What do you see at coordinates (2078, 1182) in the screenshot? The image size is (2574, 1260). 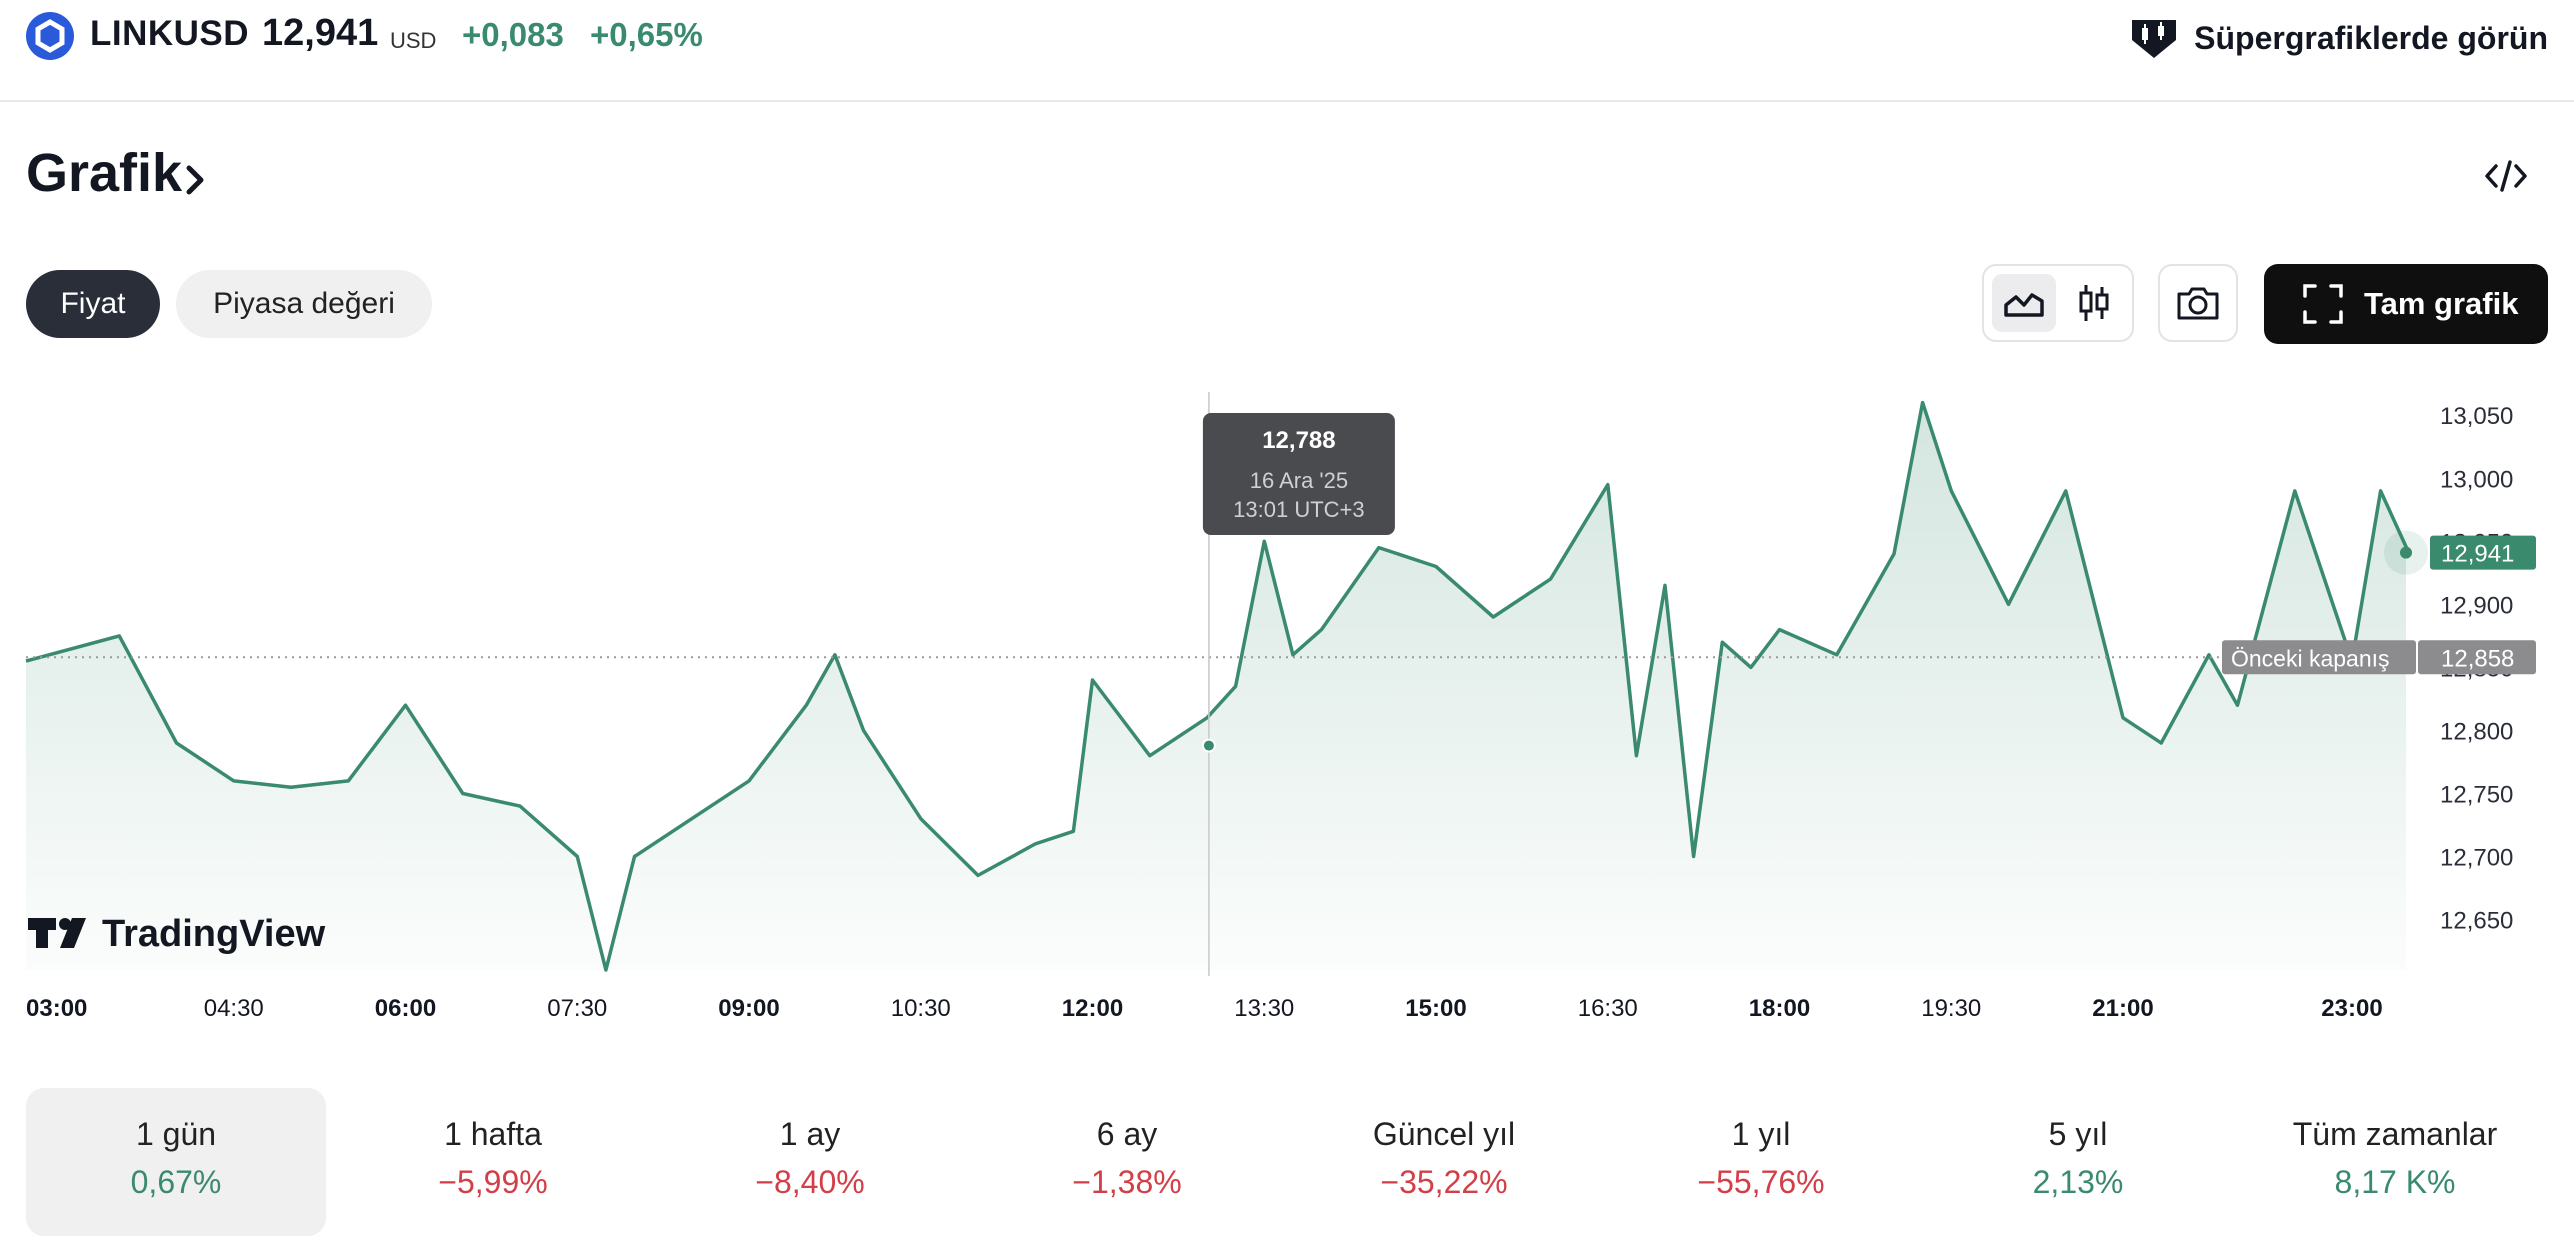 I see `period-change: 2,13%` at bounding box center [2078, 1182].